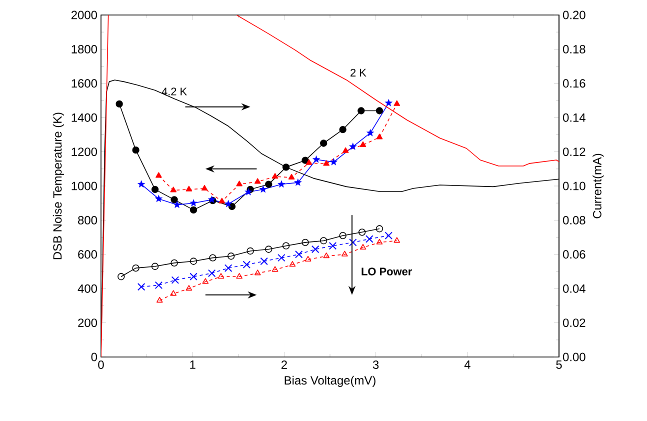 The height and width of the screenshot is (421, 647). I want to click on y-tick-label: 200, so click(88, 323).